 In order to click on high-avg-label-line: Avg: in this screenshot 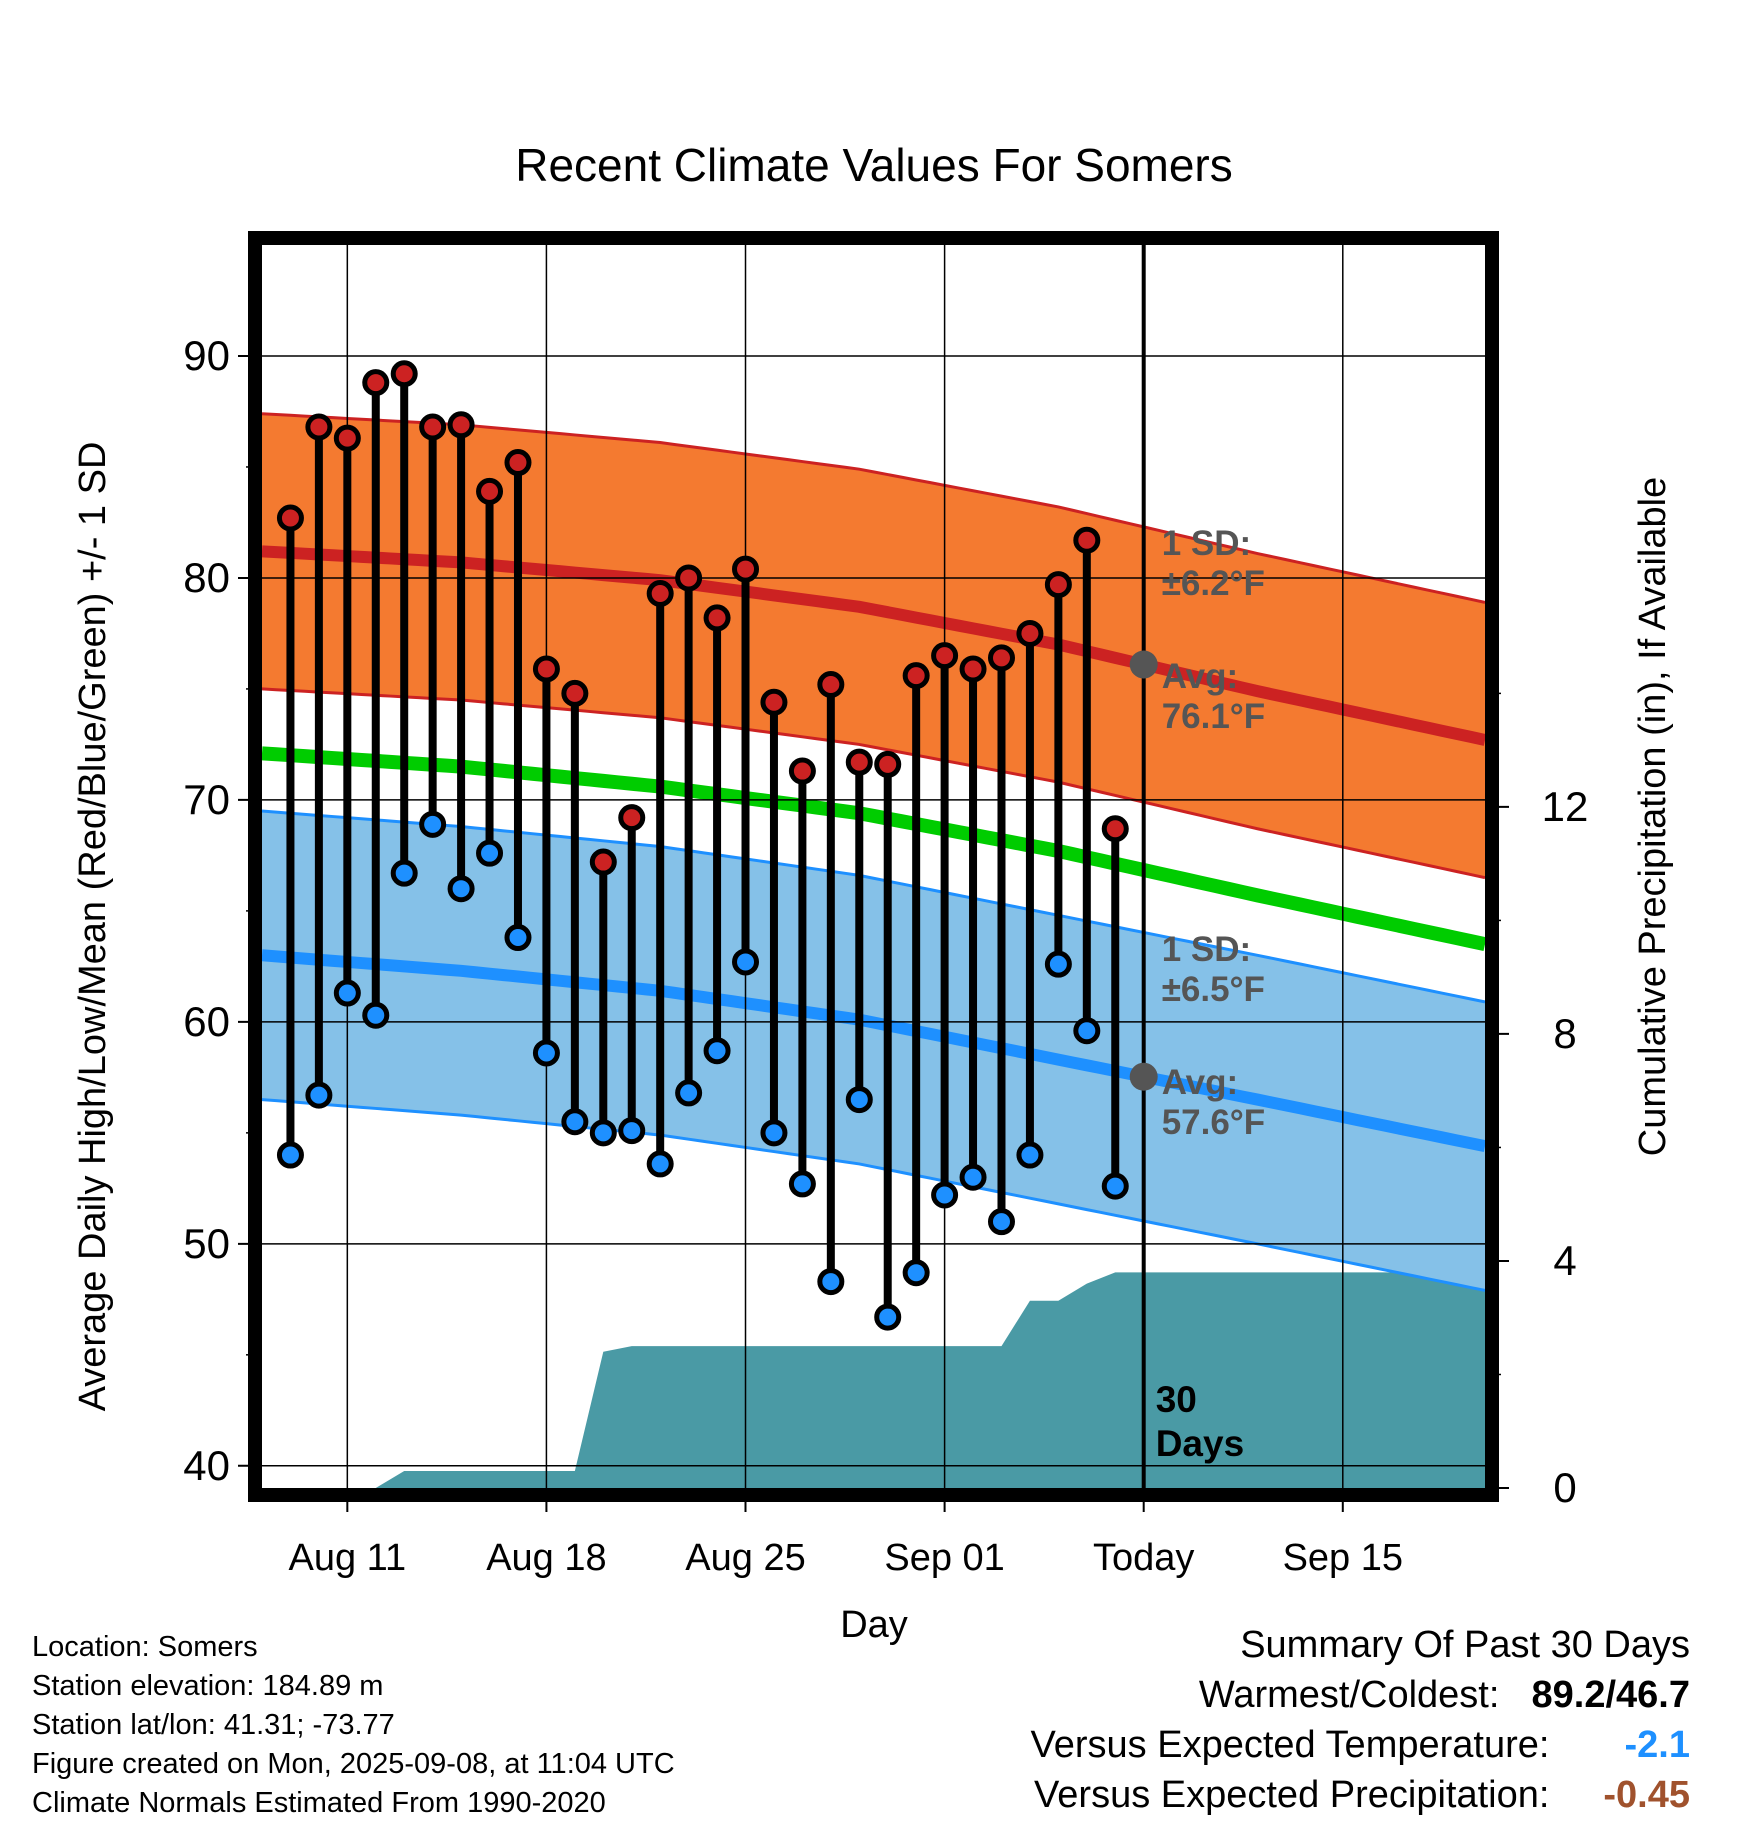, I will do `click(1200, 676)`.